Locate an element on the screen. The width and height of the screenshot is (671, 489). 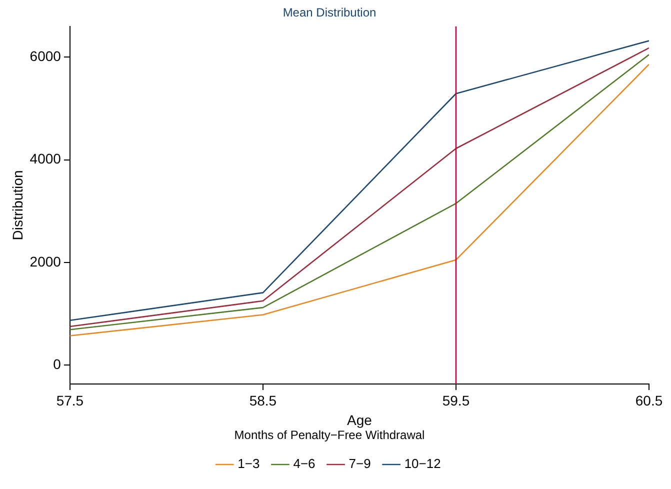
x-tick-label: 60.5 is located at coordinates (649, 400).